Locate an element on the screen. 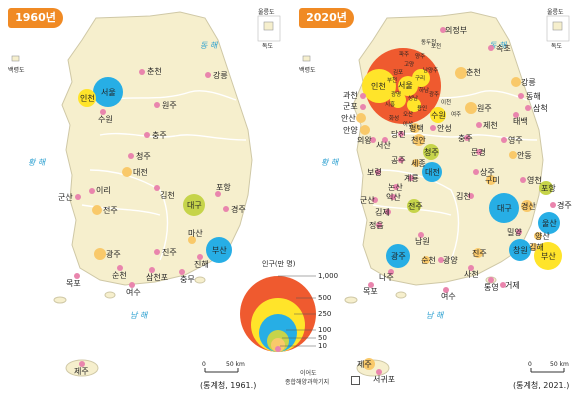  label-dangjin: 당진 is located at coordinates (398, 134).